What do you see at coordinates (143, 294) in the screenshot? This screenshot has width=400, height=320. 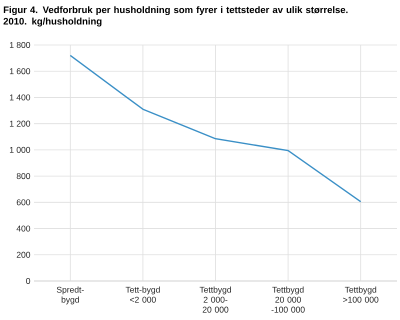 I see `x-tick-label: Tett-bygd <2 000` at bounding box center [143, 294].